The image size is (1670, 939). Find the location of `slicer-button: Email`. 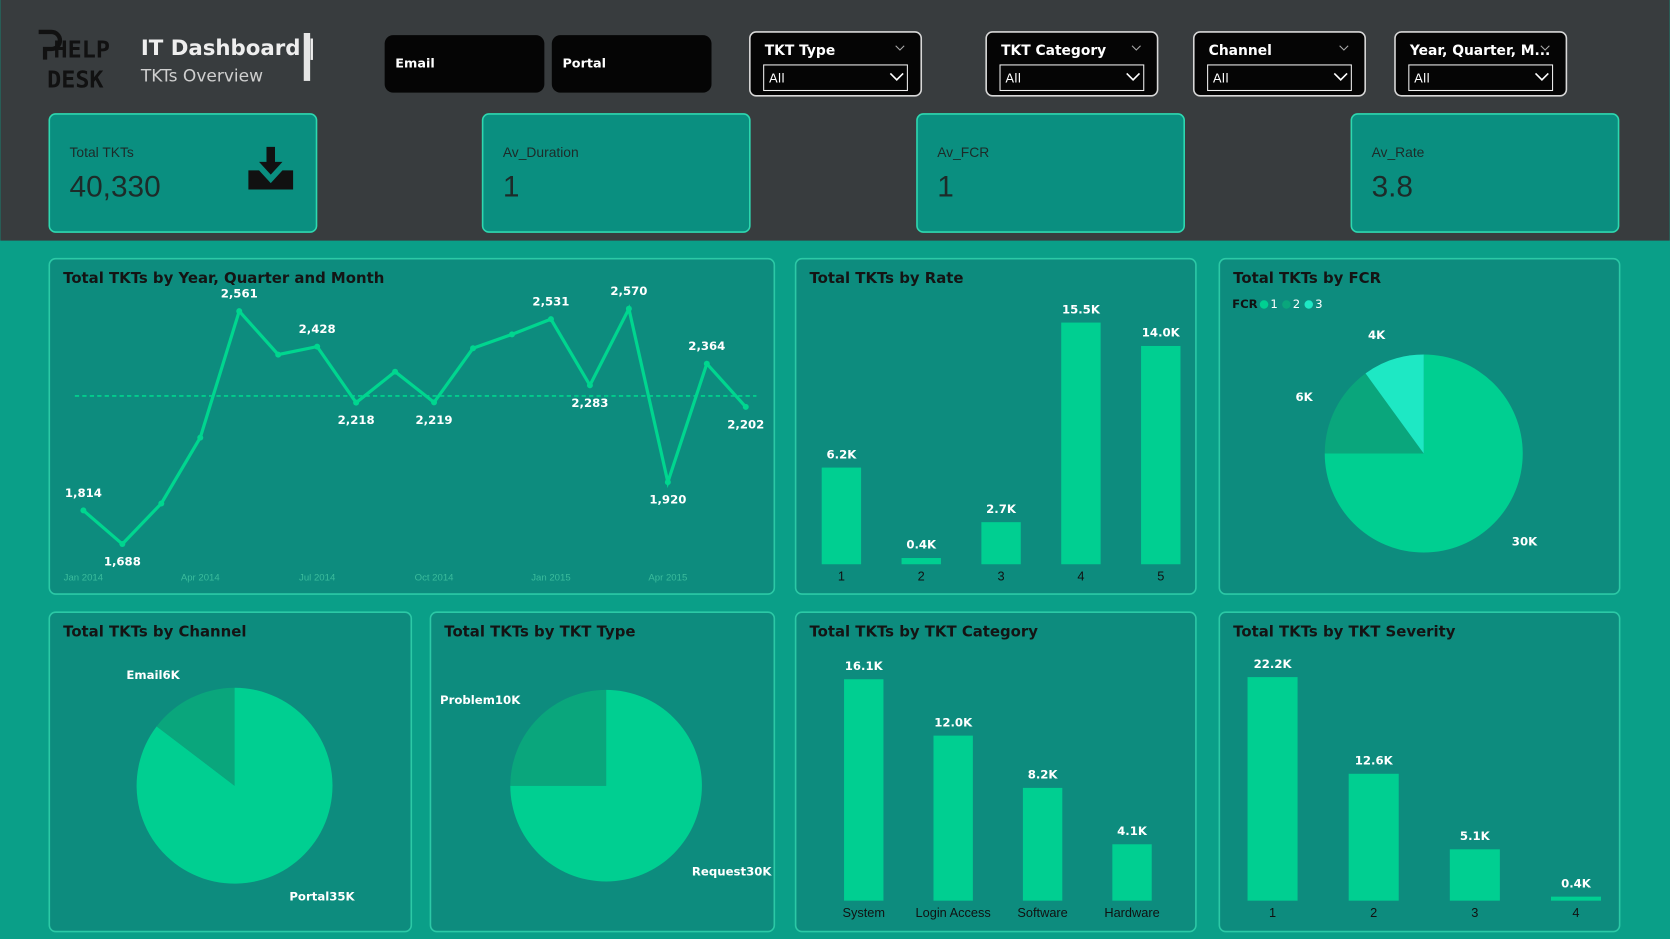

slicer-button: Email is located at coordinates (464, 64).